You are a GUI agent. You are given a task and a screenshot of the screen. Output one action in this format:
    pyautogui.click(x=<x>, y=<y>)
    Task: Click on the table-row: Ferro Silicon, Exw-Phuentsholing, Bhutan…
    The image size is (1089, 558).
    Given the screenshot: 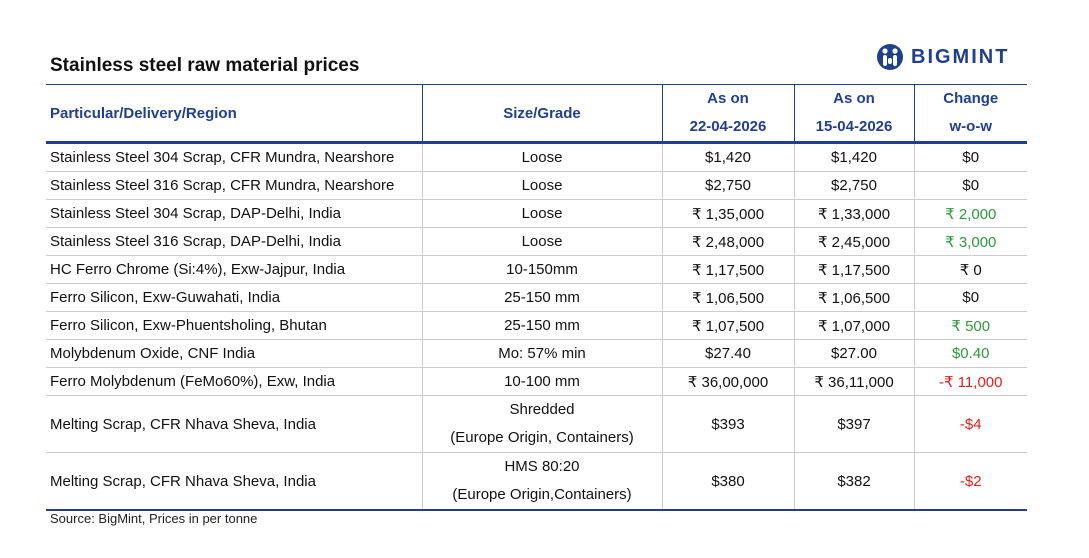 What is the action you would take?
    pyautogui.click(x=536, y=325)
    